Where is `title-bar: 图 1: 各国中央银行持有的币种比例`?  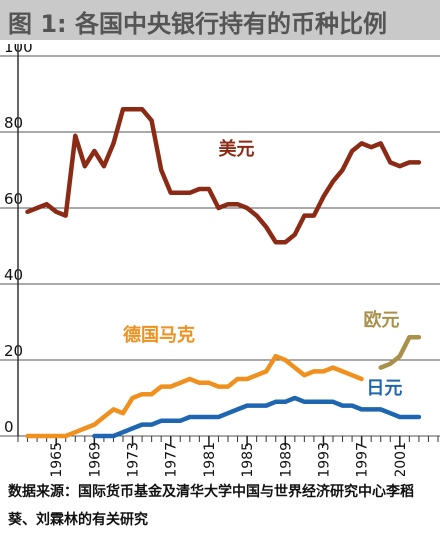 title-bar: 图 1: 各国中央银行持有的币种比例 is located at coordinates (220, 20).